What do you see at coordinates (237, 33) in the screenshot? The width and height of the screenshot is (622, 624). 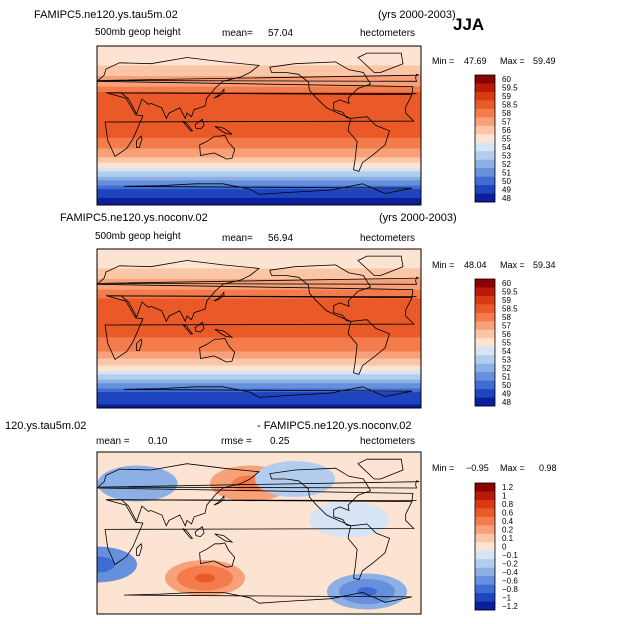 I see `panel1-mean-label: mean=` at bounding box center [237, 33].